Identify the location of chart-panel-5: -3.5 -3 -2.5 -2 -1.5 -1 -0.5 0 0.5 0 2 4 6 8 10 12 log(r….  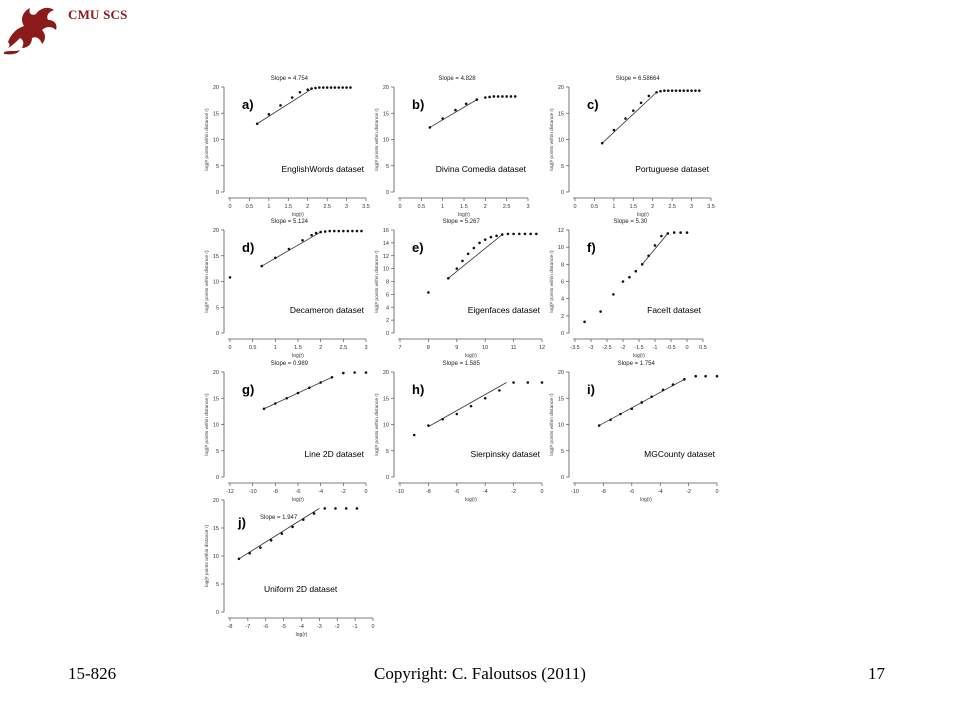
(628, 289).